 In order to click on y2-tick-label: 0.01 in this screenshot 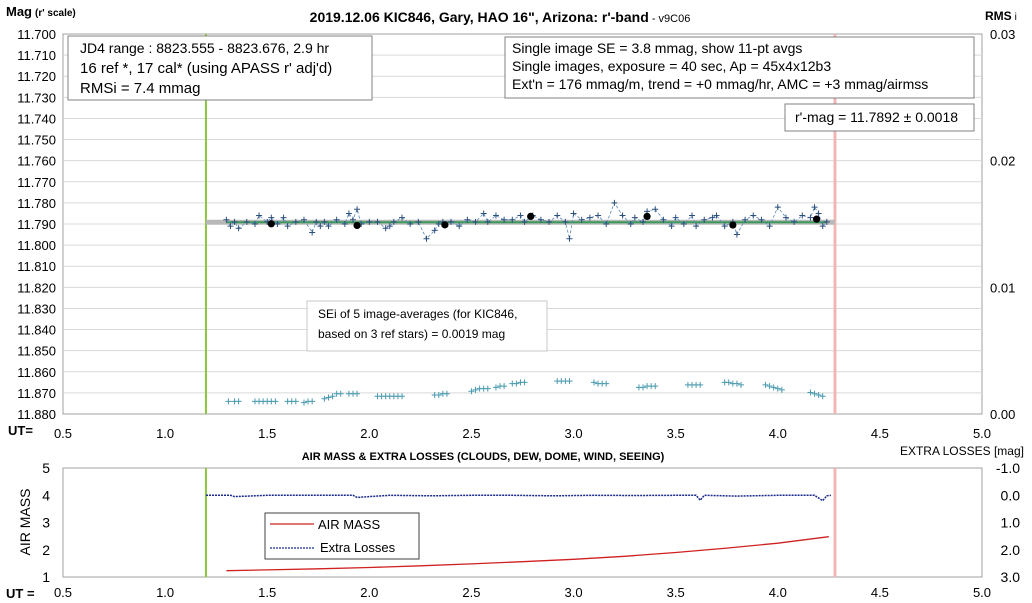, I will do `click(1002, 287)`.